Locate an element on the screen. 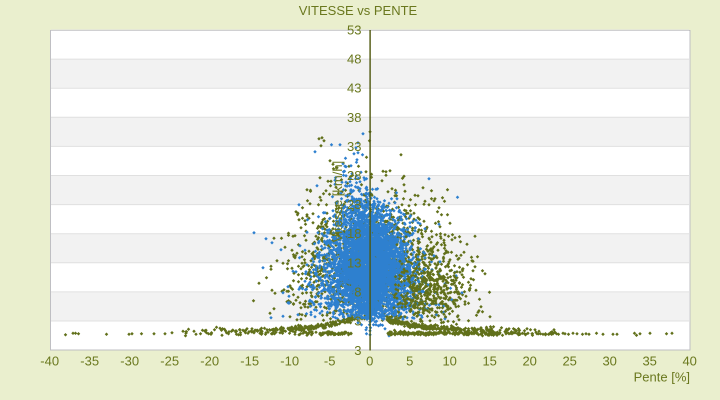  svg-text: 8 is located at coordinates (357, 291).